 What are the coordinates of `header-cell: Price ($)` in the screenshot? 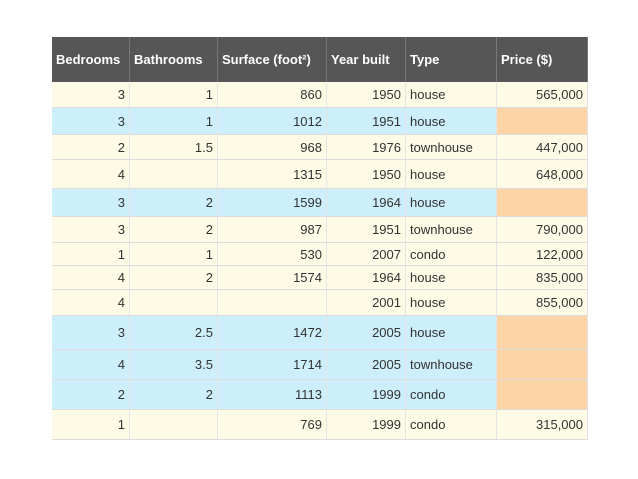 It's located at (542, 59).